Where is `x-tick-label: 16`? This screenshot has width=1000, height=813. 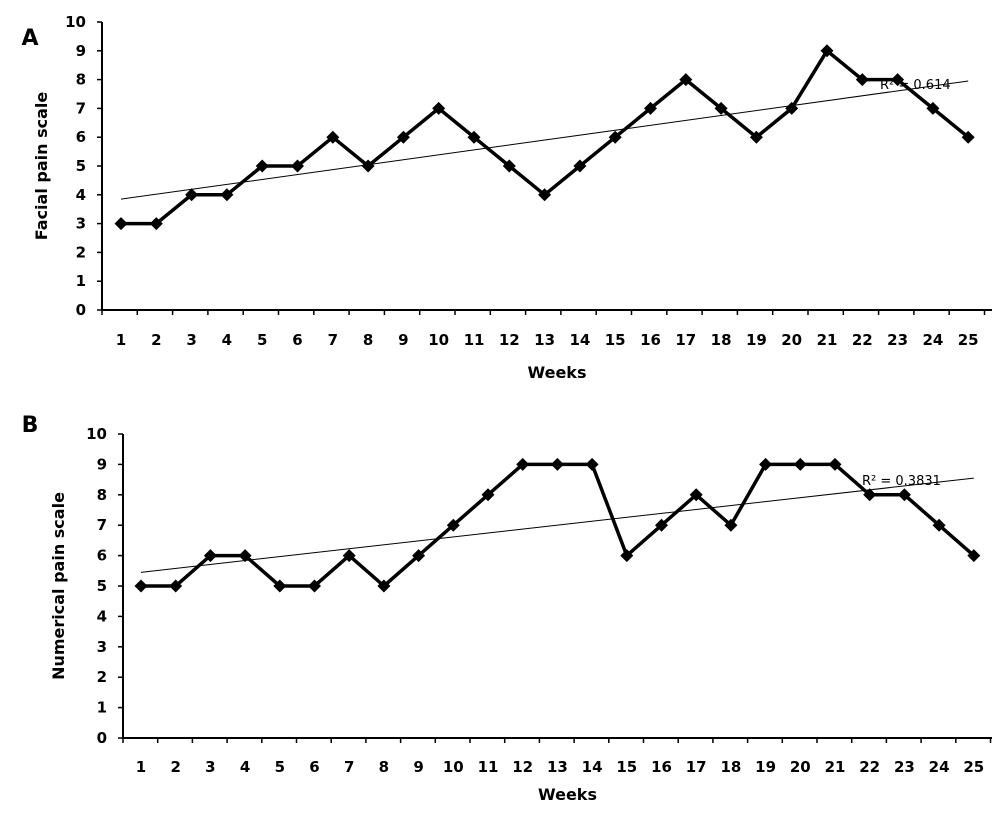
x-tick-label: 16 is located at coordinates (661, 767).